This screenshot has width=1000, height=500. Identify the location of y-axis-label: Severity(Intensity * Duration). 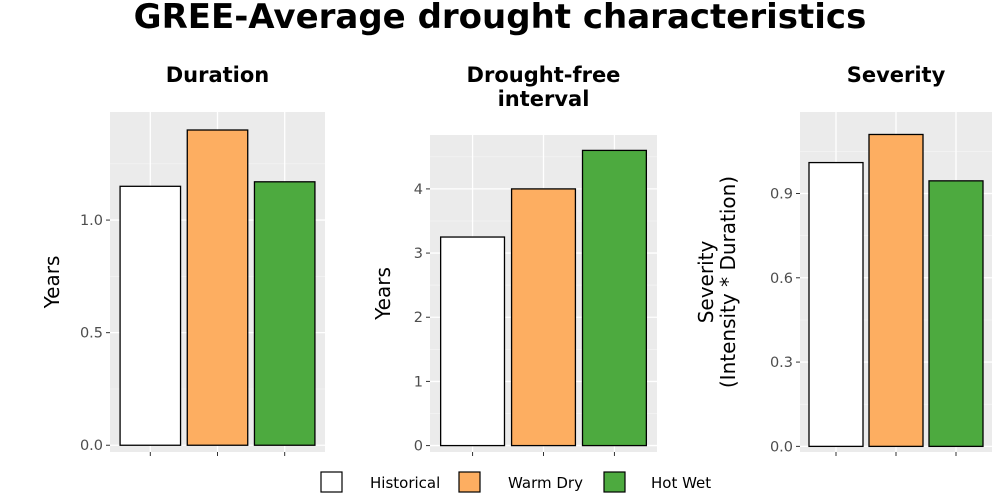
(717, 282).